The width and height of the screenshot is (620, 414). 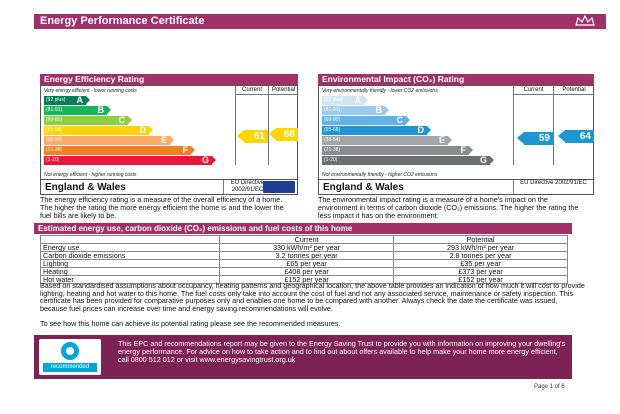 What do you see at coordinates (130, 279) in the screenshot?
I see `cost-row-label: Hot water` at bounding box center [130, 279].